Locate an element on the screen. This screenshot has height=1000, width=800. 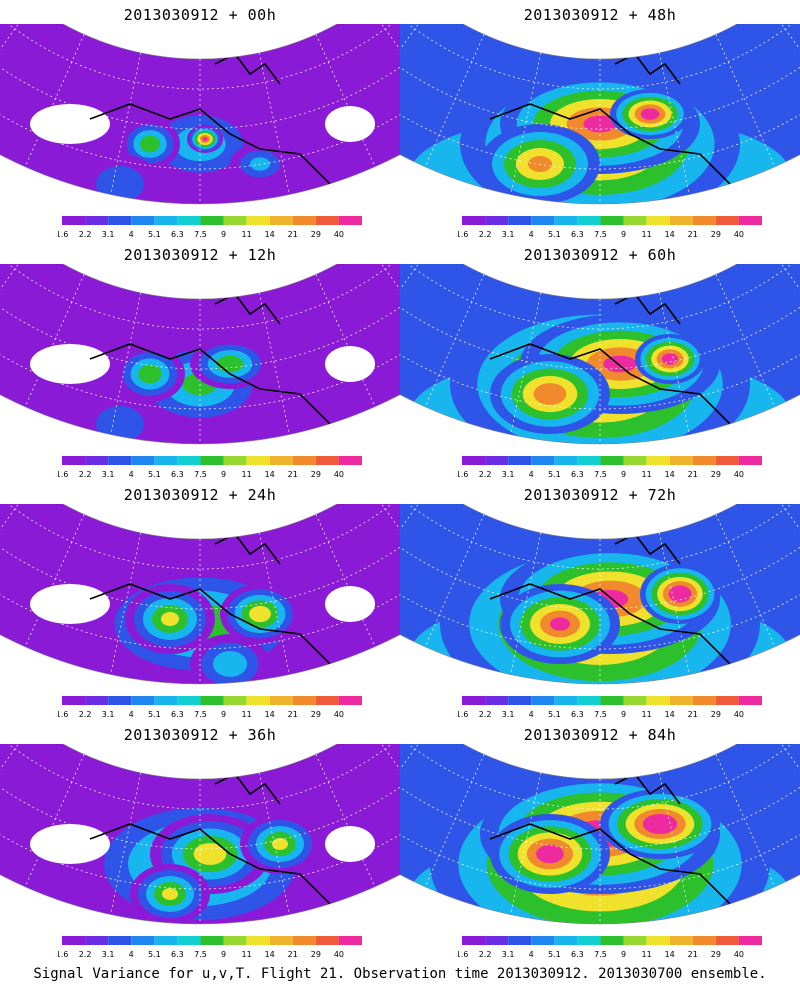
panel-title: 2013030912 + 00h is located at coordinates (200, 15).